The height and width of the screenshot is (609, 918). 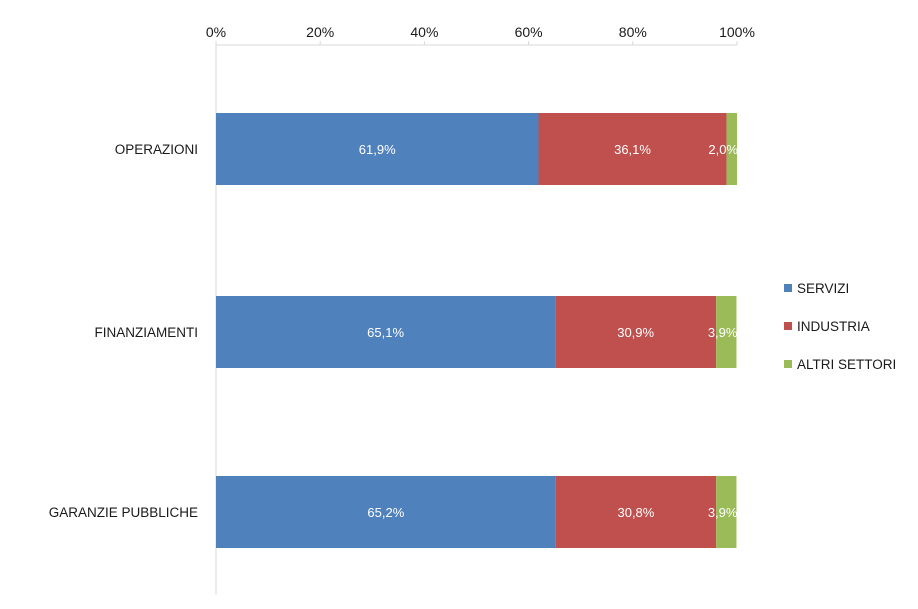 I want to click on x-tick-label: 20%, so click(x=320, y=32).